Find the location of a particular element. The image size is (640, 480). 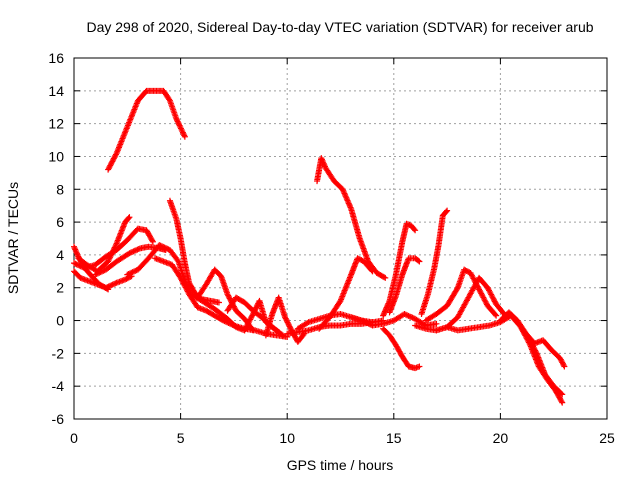

y-tick-label: -4 is located at coordinates (58, 386).